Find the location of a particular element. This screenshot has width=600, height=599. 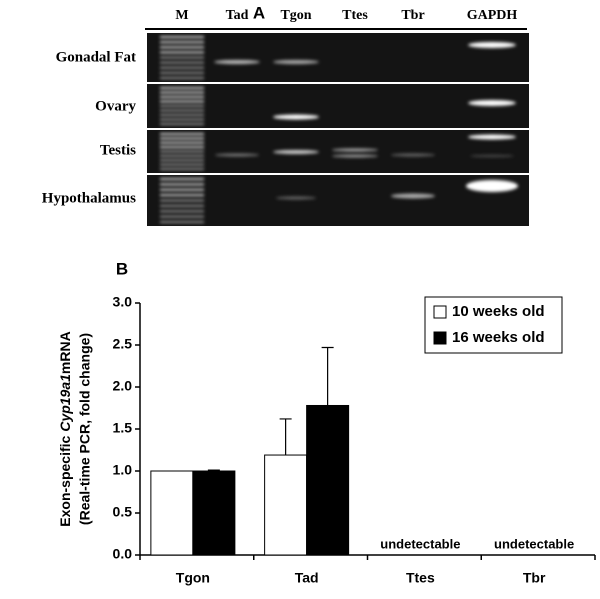

row-label: Hypothalamus is located at coordinates (89, 198).